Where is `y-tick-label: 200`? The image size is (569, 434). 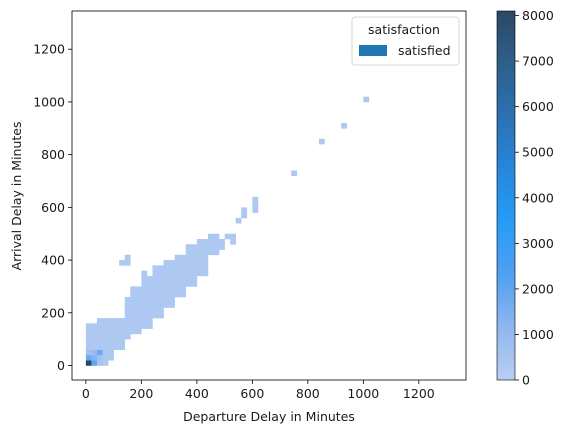 y-tick-label: 200 is located at coordinates (53, 312).